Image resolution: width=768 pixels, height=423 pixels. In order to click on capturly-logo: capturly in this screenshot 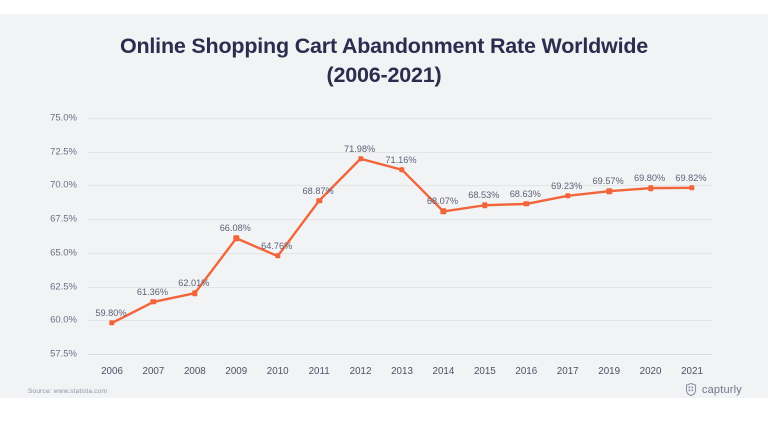, I will do `click(713, 389)`.